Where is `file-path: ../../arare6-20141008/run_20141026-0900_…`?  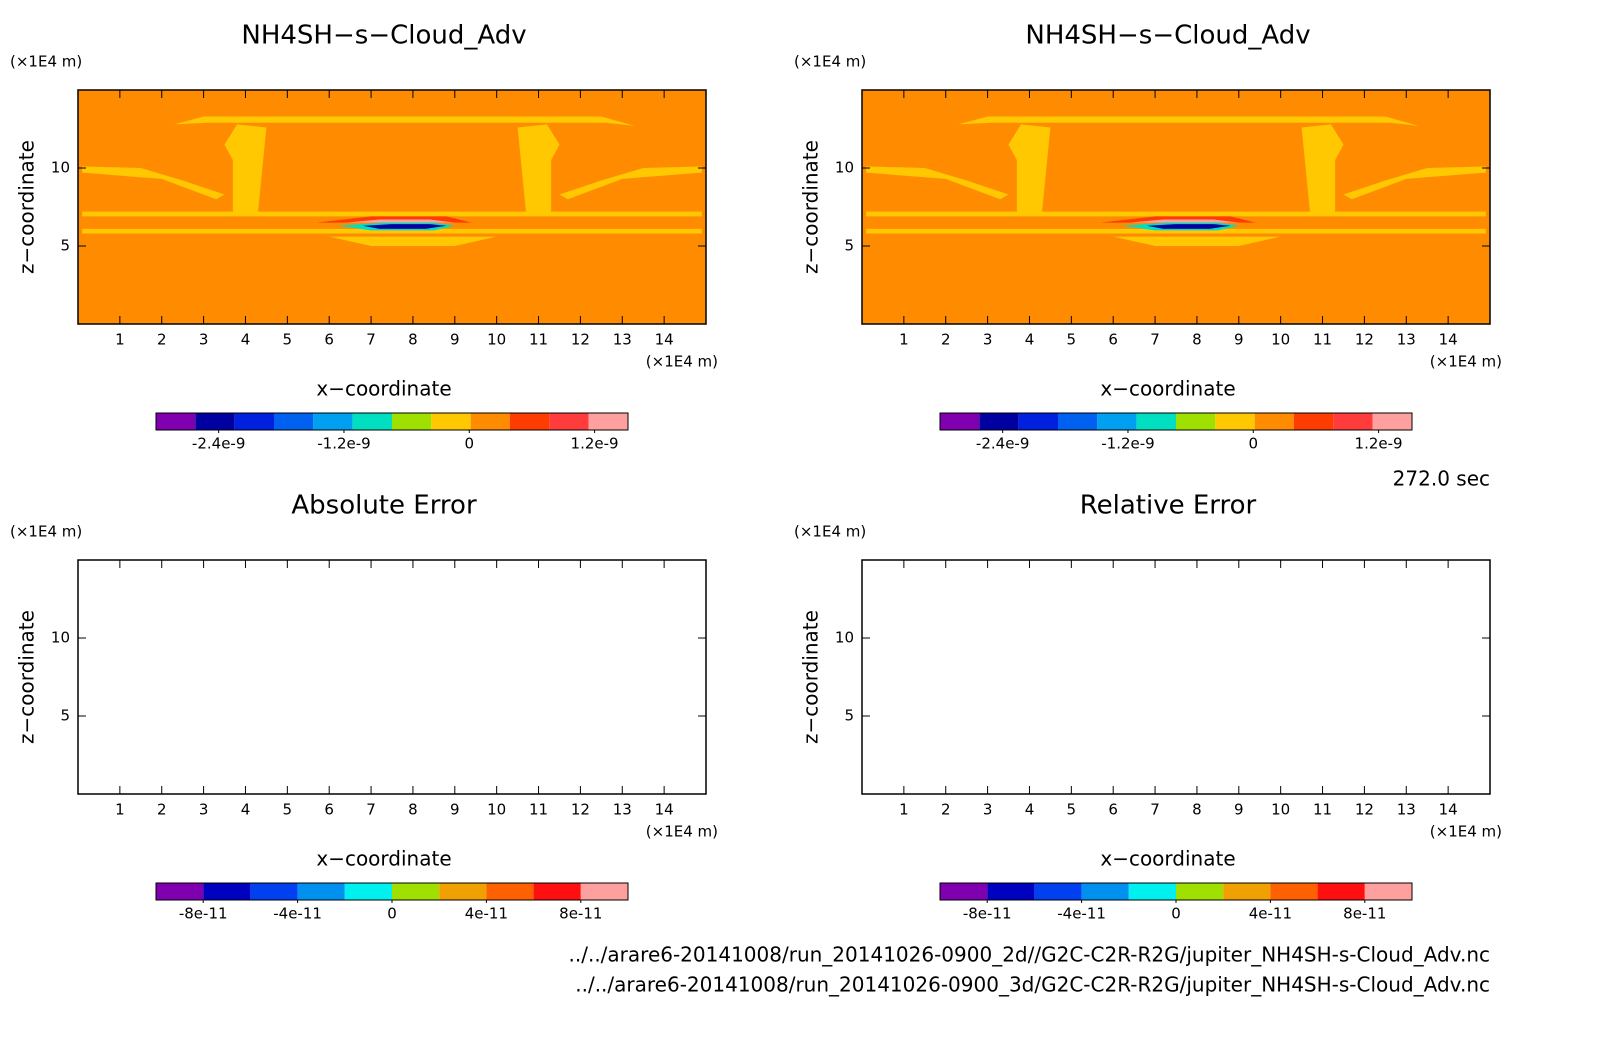
file-path: ../../arare6-20141008/run_20141026-0900_… is located at coordinates (1032, 985).